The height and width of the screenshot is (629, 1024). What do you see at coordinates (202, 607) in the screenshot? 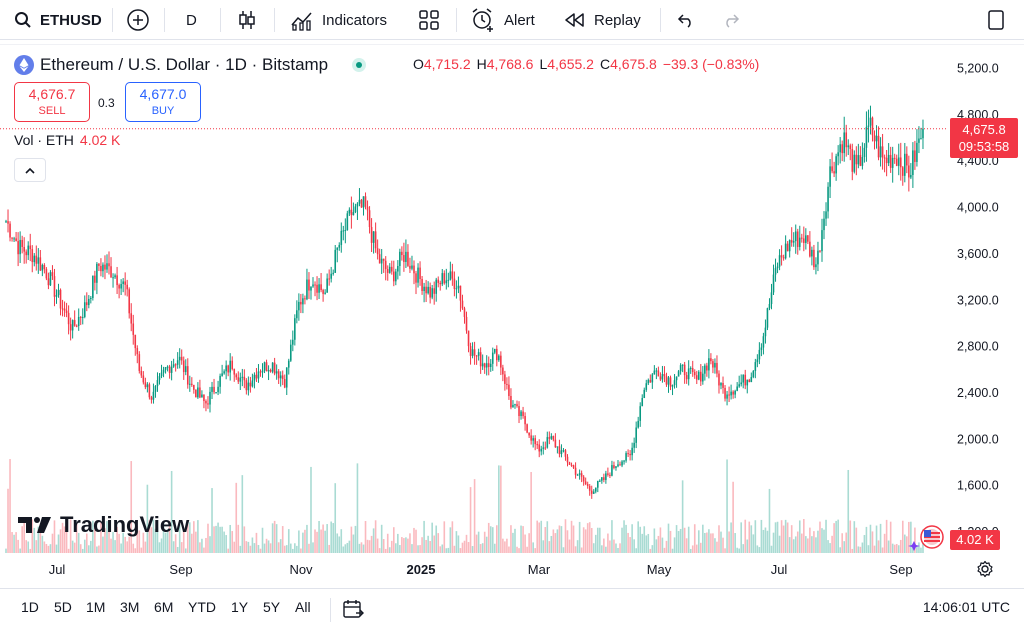
I see `range-button-ytd: YTD` at bounding box center [202, 607].